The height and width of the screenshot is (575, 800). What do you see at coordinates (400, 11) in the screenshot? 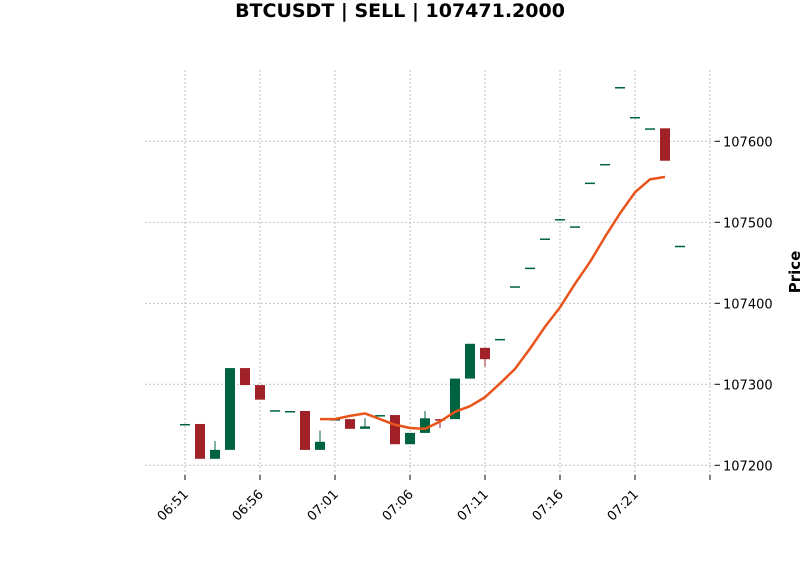
I see `chart-title: BTCUSDT | SELL | 107471.2000` at bounding box center [400, 11].